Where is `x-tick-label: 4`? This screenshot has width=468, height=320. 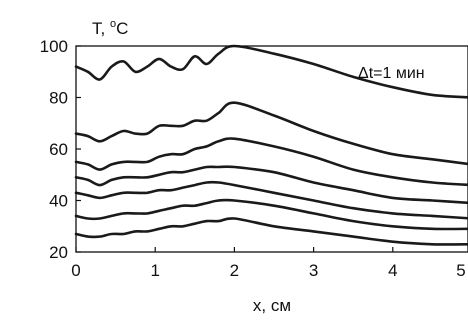 x-tick-label: 4 is located at coordinates (392, 270).